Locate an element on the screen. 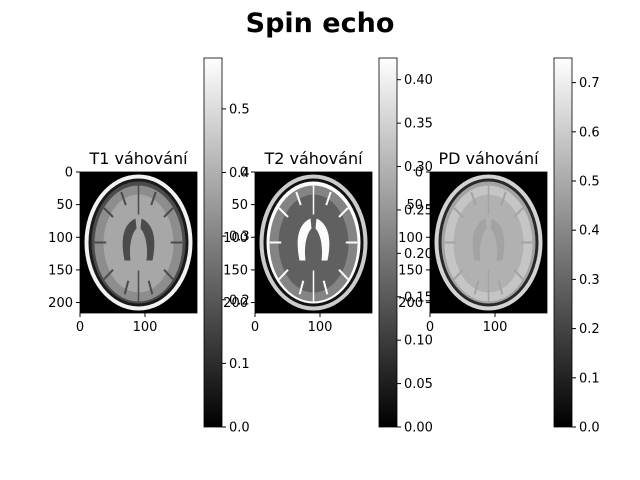 The width and height of the screenshot is (640, 480). colorbar-tick-label: 0.25 is located at coordinates (418, 210).